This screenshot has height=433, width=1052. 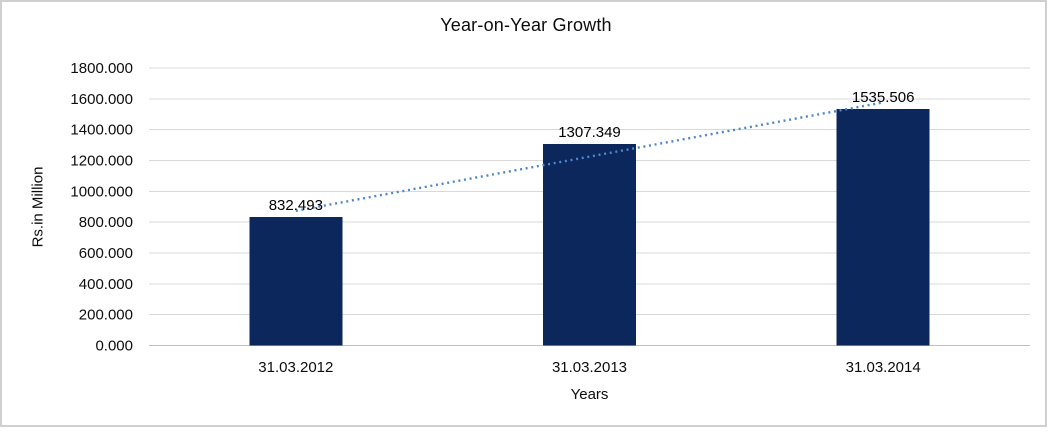 What do you see at coordinates (101, 99) in the screenshot?
I see `y-tick-label: 1600.000` at bounding box center [101, 99].